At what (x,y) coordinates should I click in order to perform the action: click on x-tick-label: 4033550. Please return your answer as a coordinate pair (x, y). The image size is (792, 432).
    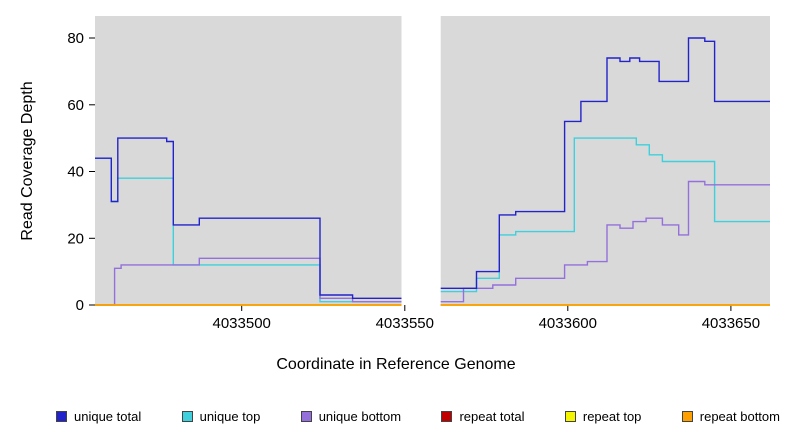
    Looking at the image, I should click on (405, 323).